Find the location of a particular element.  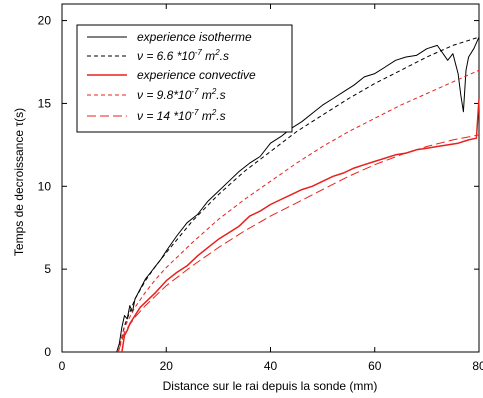

x-tick-label-2: 40 is located at coordinates (271, 366).